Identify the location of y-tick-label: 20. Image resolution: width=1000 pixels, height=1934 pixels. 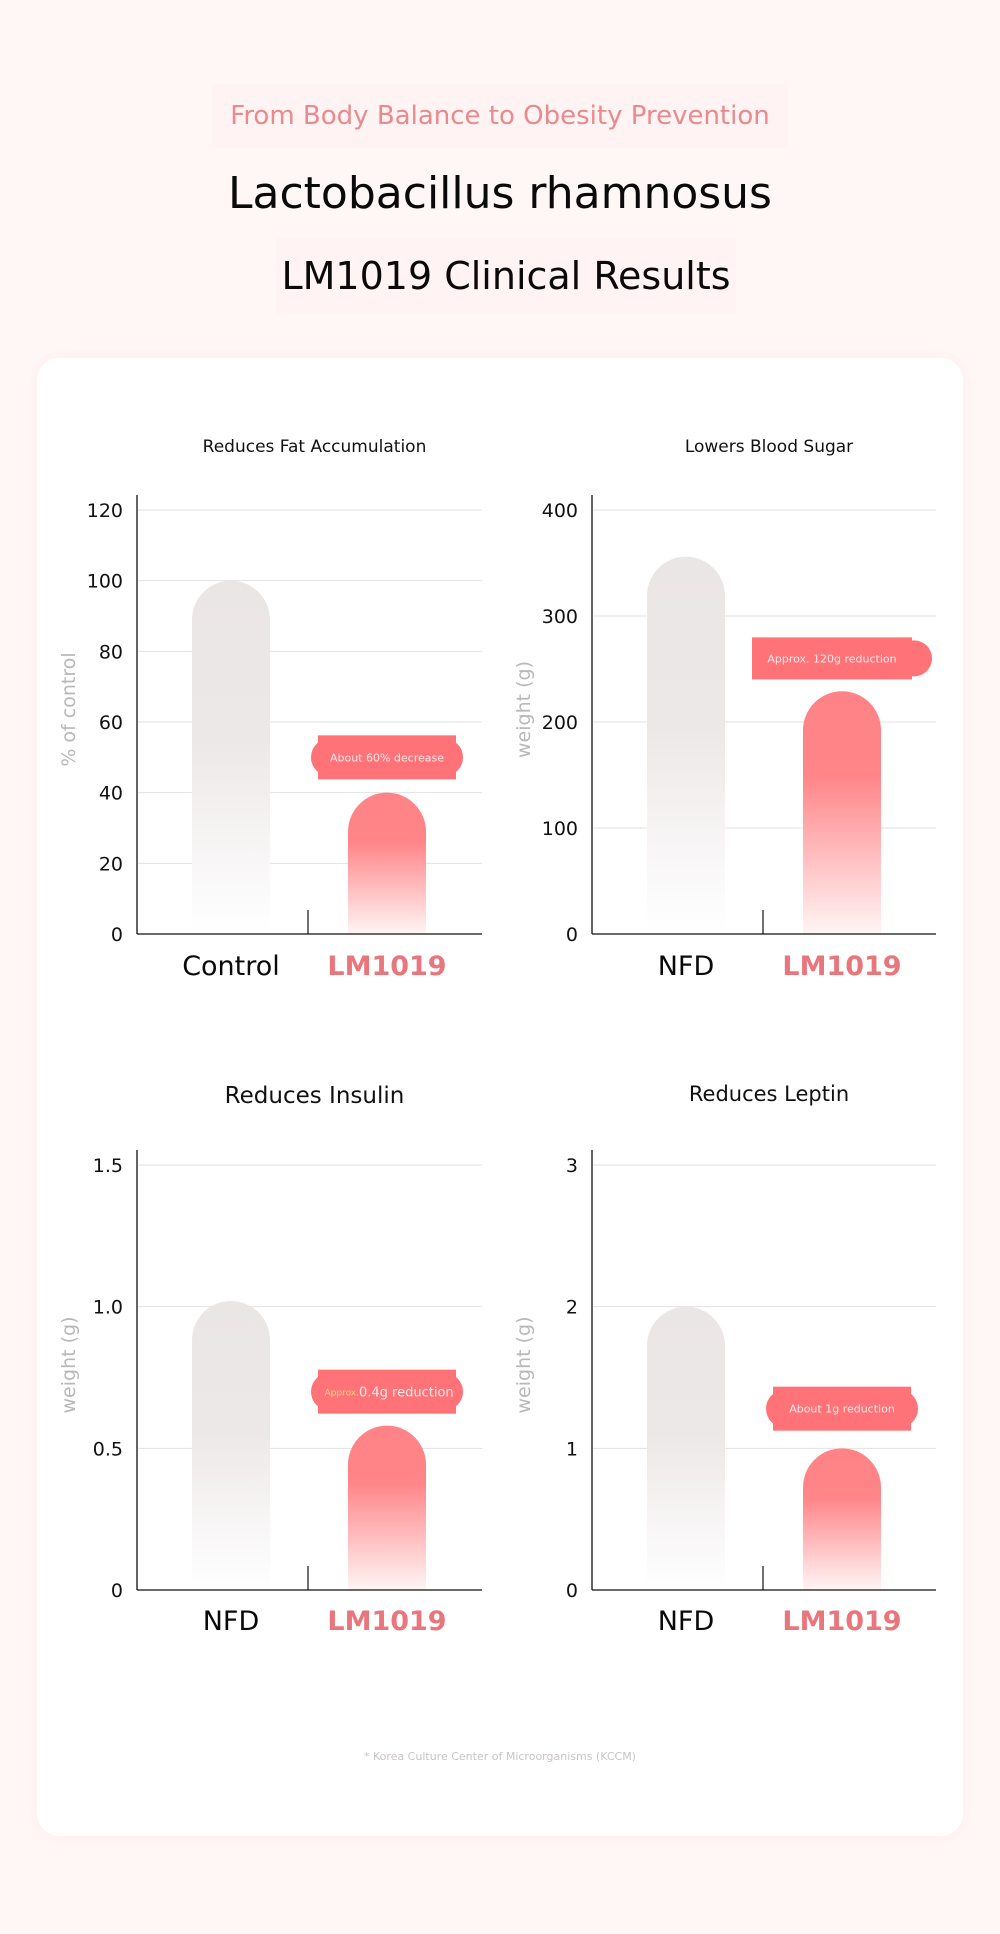
(111, 864).